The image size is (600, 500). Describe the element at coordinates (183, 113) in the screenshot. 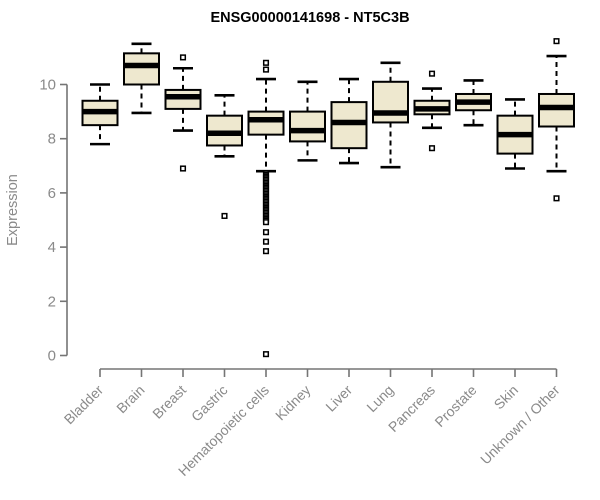

I see `box-breast` at that location.